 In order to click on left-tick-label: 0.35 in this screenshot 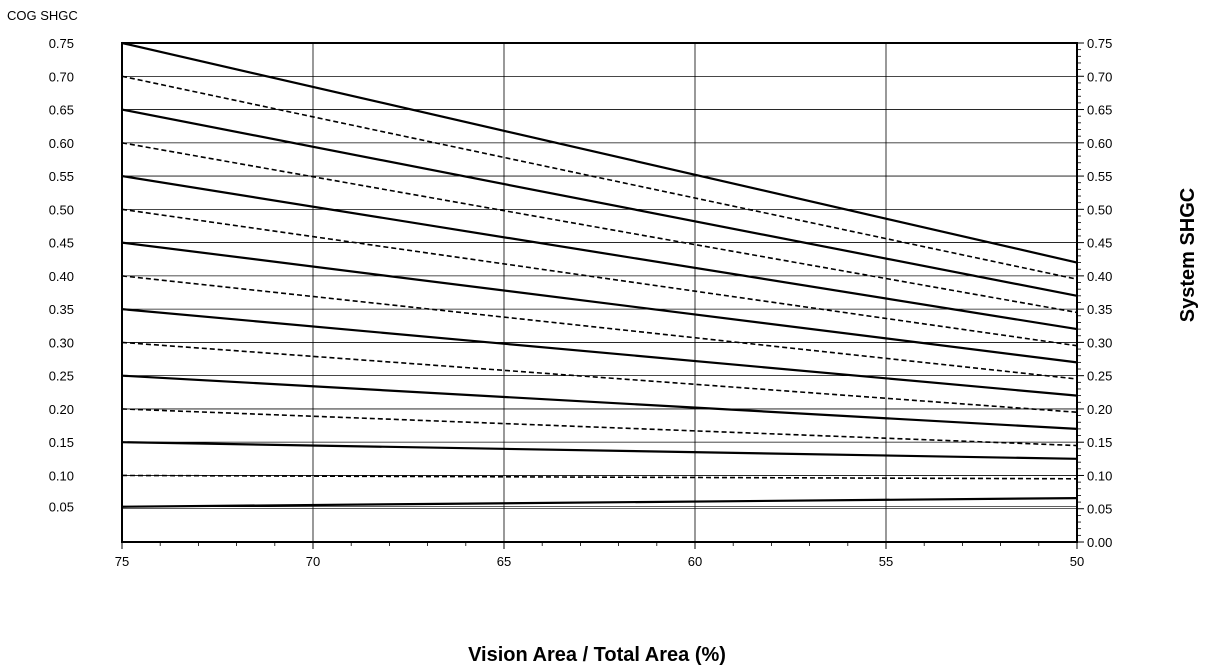, I will do `click(61, 309)`.